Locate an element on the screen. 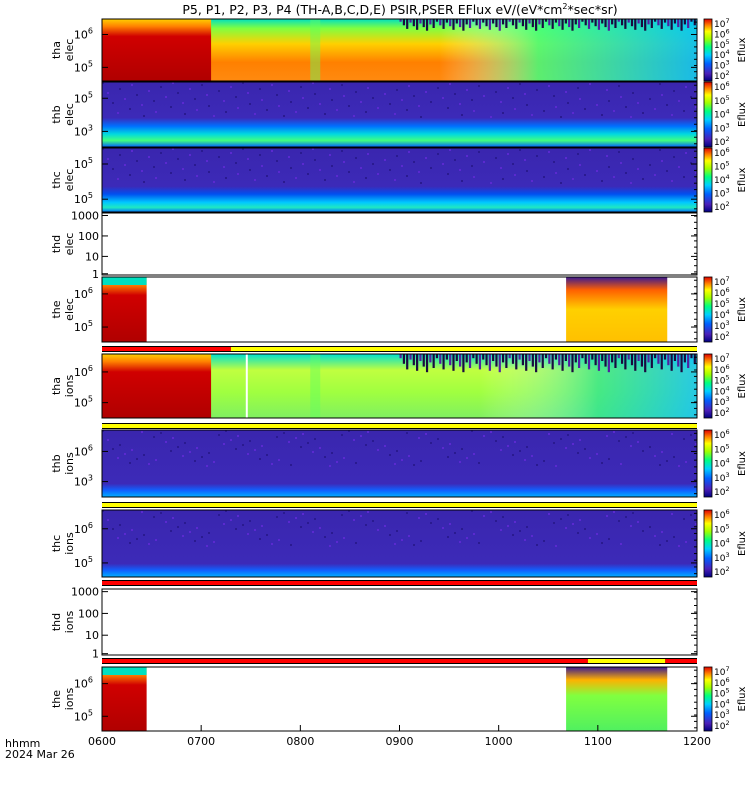  flag-segment is located at coordinates (463, 349).